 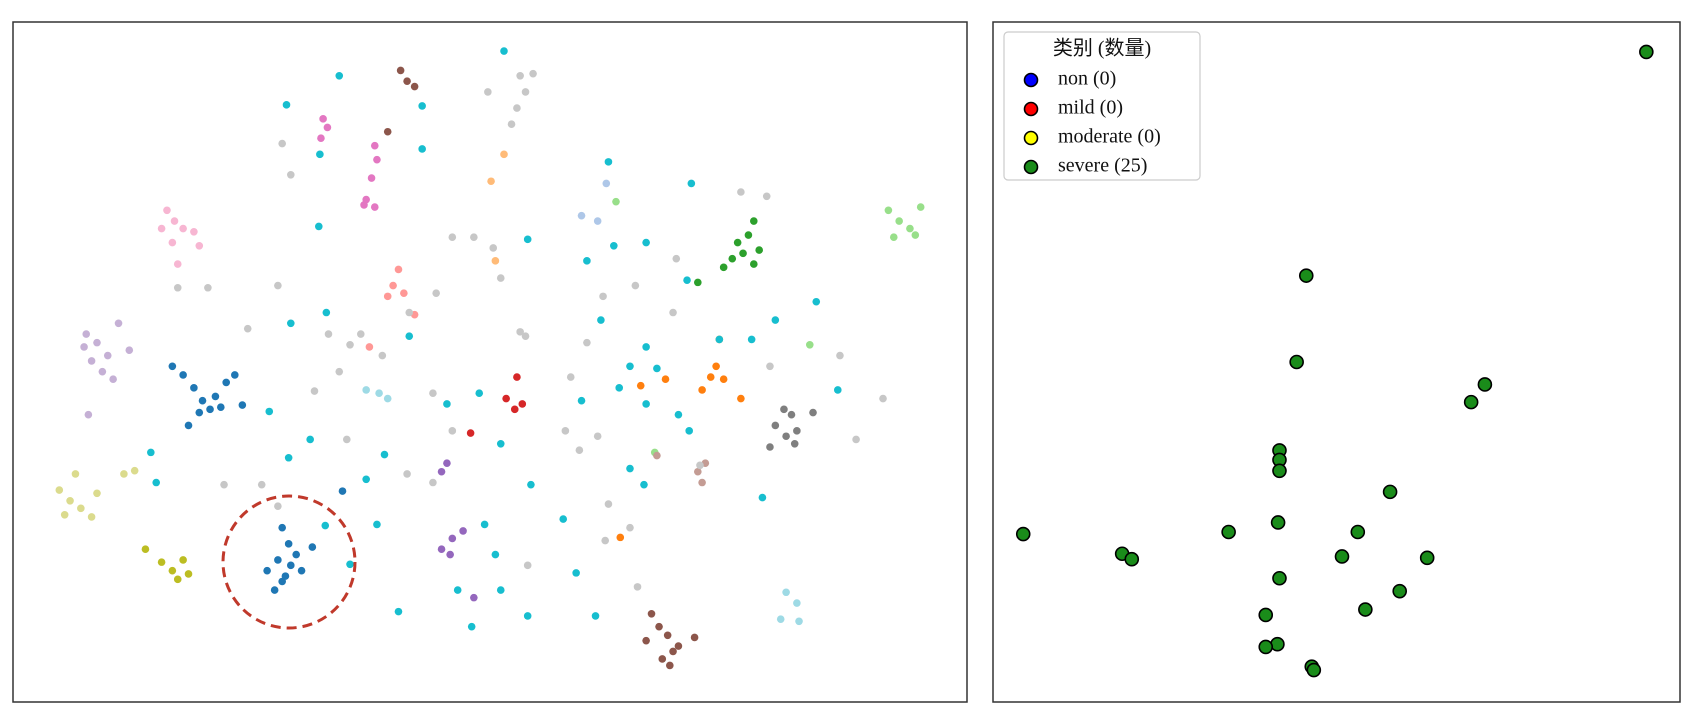 I want to click on legend-label: severe (25), so click(x=1102, y=166).